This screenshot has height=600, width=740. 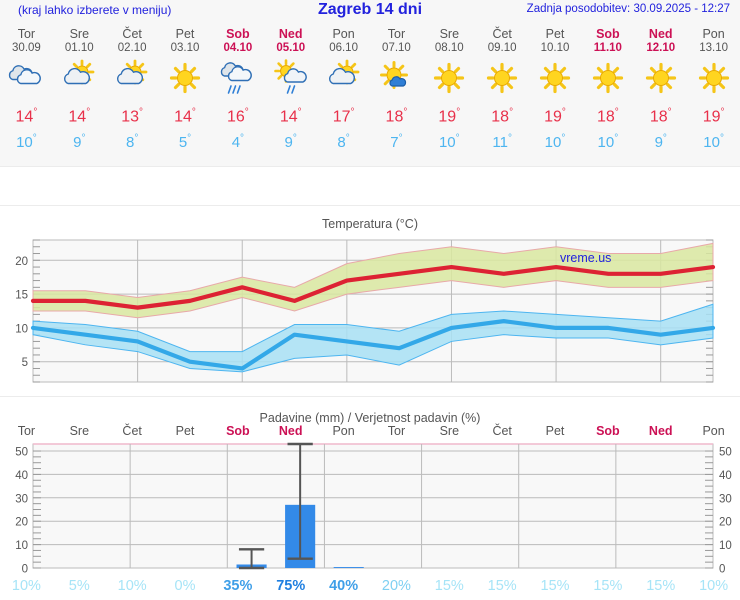 What do you see at coordinates (341, 143) in the screenshot?
I see `min-temperature-value: 8` at bounding box center [341, 143].